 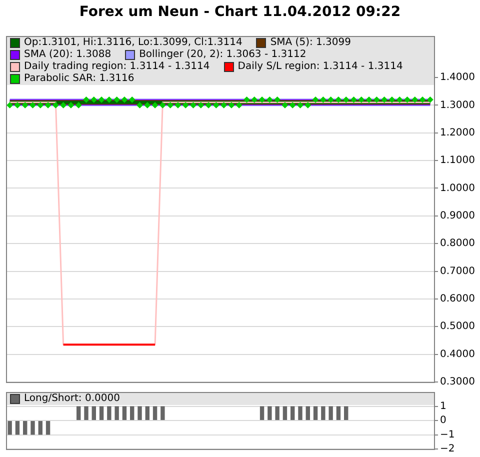 What do you see at coordinates (457, 160) in the screenshot?
I see `y-tick-label: 1.1000` at bounding box center [457, 160].